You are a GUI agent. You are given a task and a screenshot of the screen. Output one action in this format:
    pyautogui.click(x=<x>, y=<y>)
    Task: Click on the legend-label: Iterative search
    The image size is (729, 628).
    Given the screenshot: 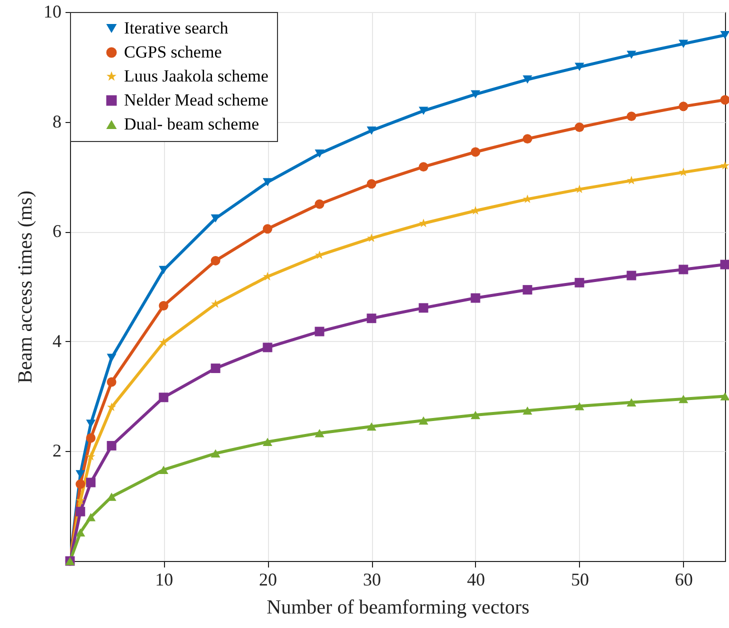 What is the action you would take?
    pyautogui.click(x=176, y=28)
    